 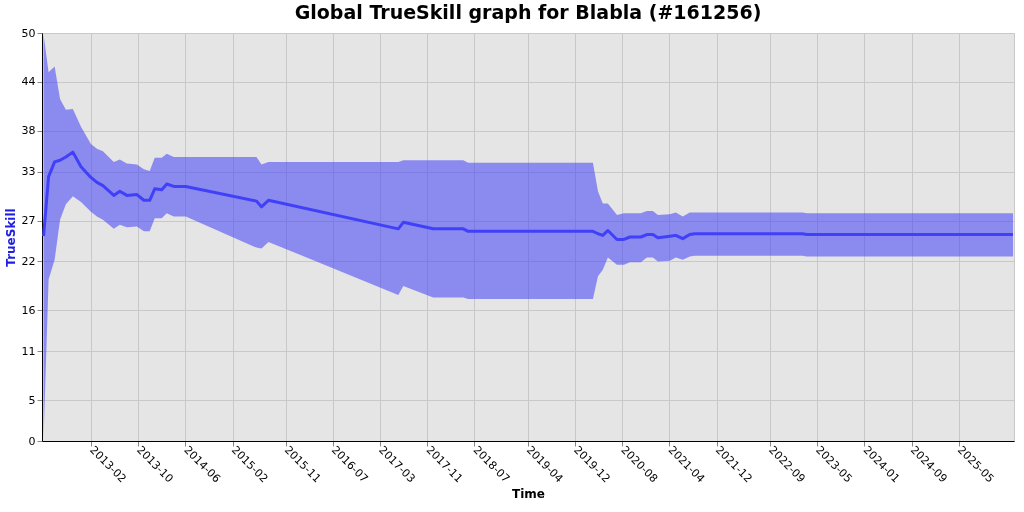 What do you see at coordinates (28, 33) in the screenshot?
I see `y-tick-label: 50` at bounding box center [28, 33].